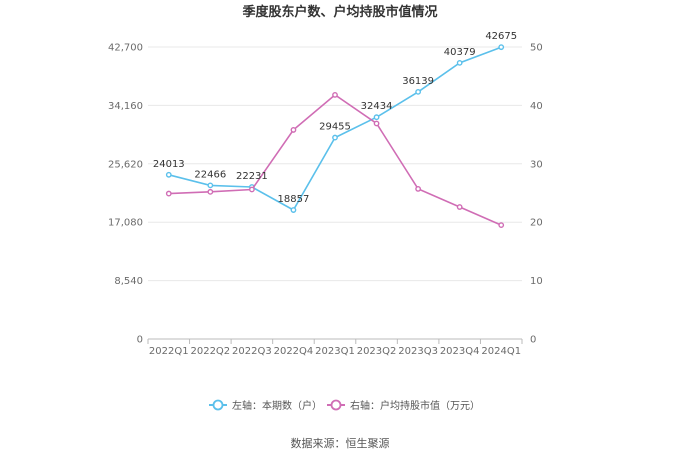  I want to click on data-label: 29455, so click(335, 127).